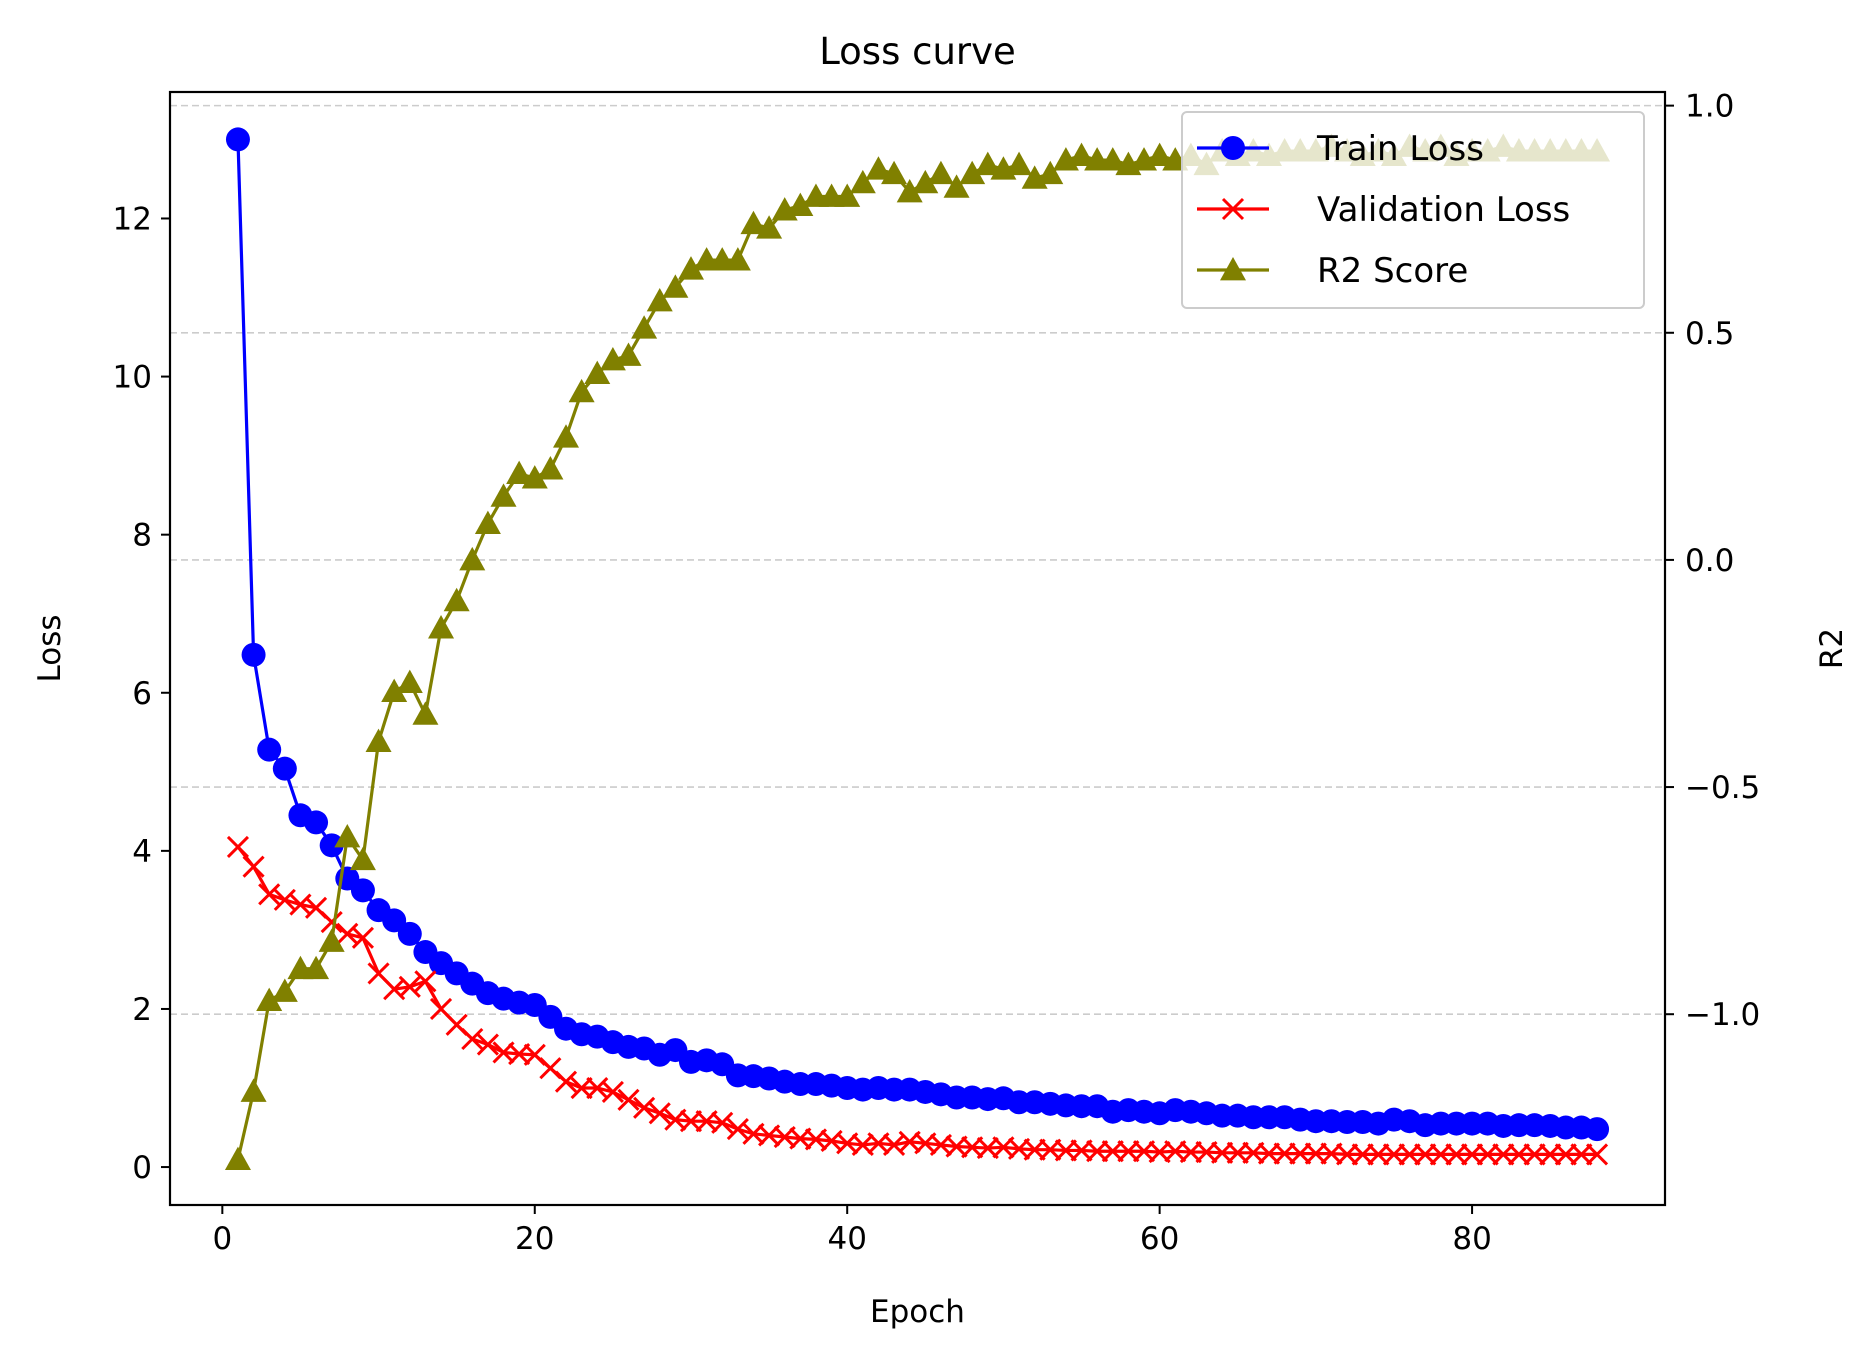 This screenshot has width=1873, height=1357. I want to click on y2-tick-label: 0.5, so click(1709, 334).